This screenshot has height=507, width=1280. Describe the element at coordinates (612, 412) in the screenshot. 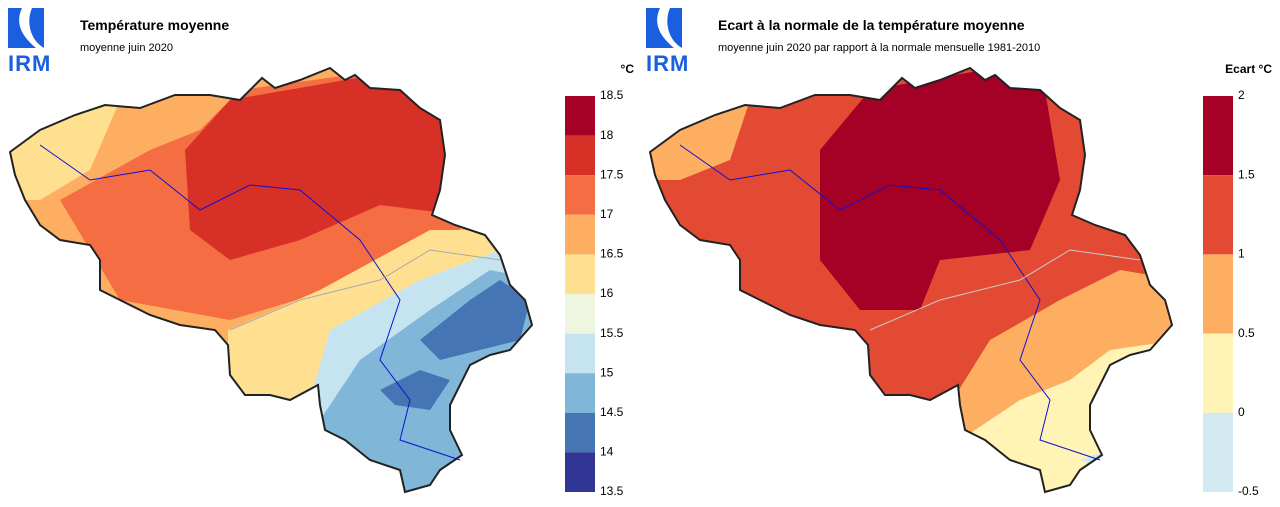

I see `legend-tick-label: 14.5` at that location.